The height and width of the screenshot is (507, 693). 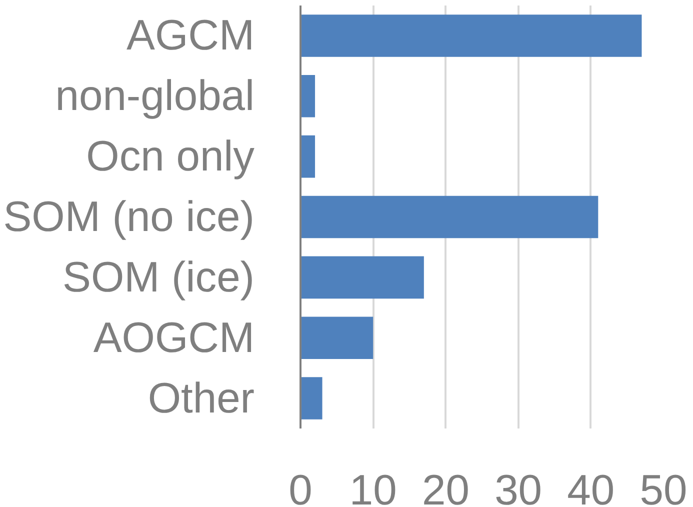 What do you see at coordinates (518, 486) in the screenshot?
I see `x-tick-label: 30` at bounding box center [518, 486].